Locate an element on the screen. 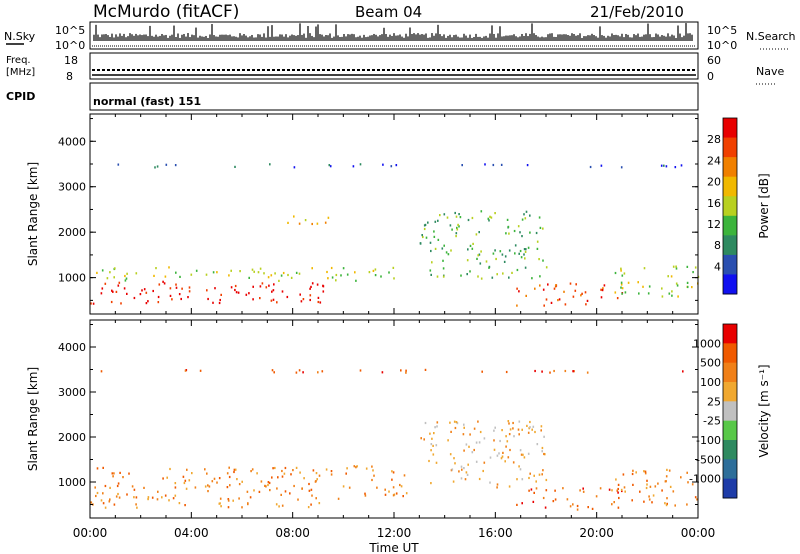 This screenshot has height=554, width=800. y-tick-label: 1000 is located at coordinates (72, 278).